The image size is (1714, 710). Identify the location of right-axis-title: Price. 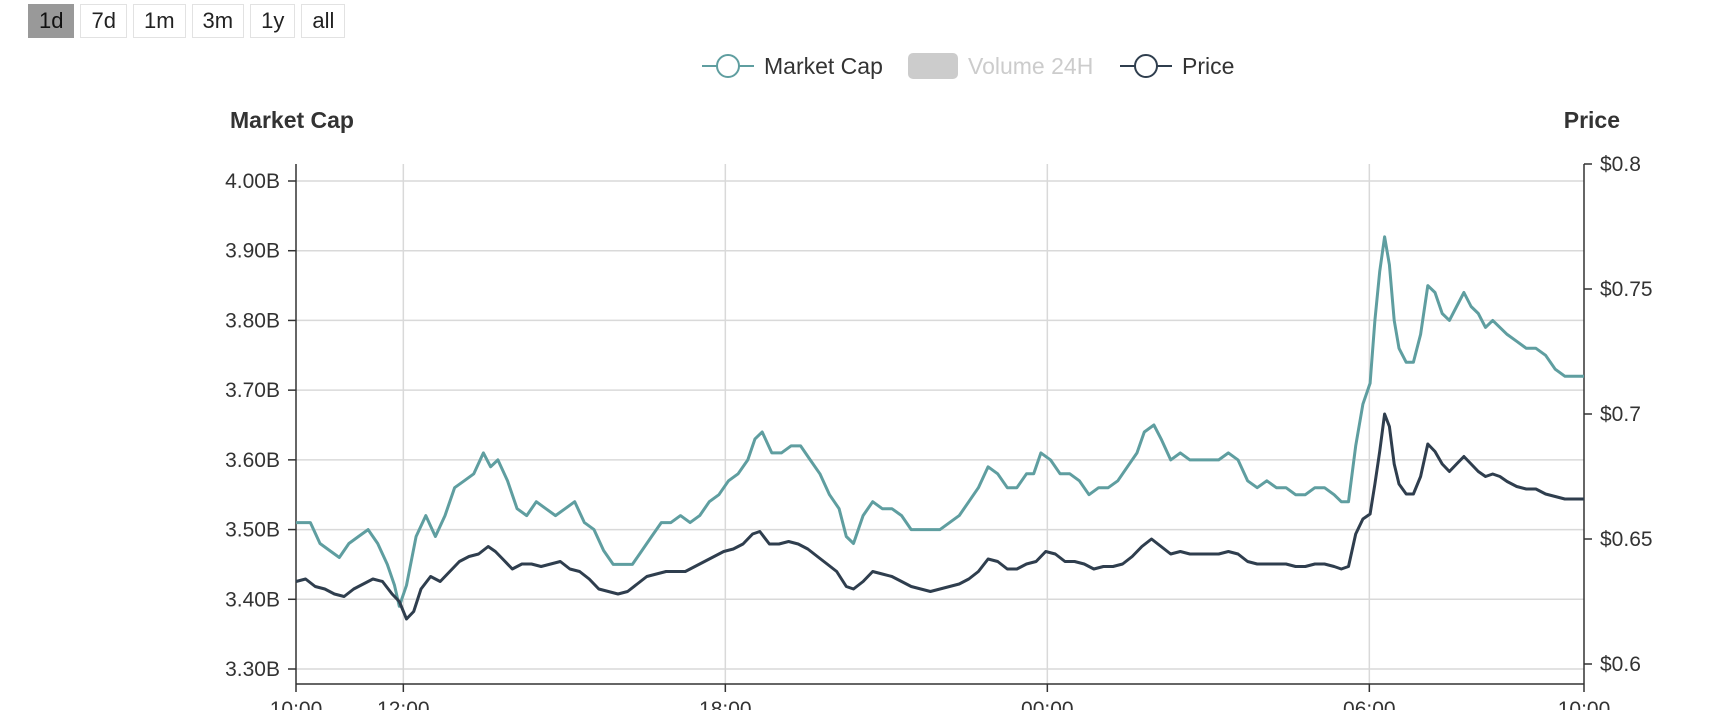
(1592, 120).